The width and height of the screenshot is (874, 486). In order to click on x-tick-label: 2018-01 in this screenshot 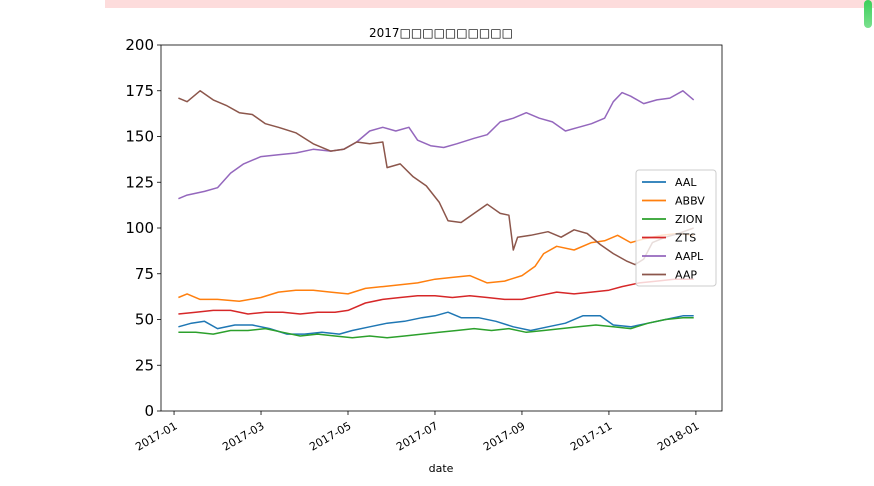, I will do `click(678, 436)`.